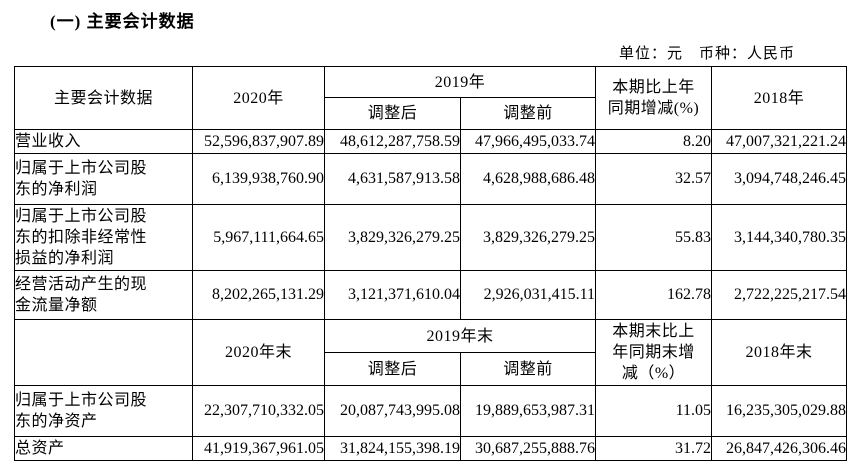 This screenshot has width=859, height=474. I want to click on metric-label-cell: 归属于上市公司股 东的净资产, so click(103, 411).